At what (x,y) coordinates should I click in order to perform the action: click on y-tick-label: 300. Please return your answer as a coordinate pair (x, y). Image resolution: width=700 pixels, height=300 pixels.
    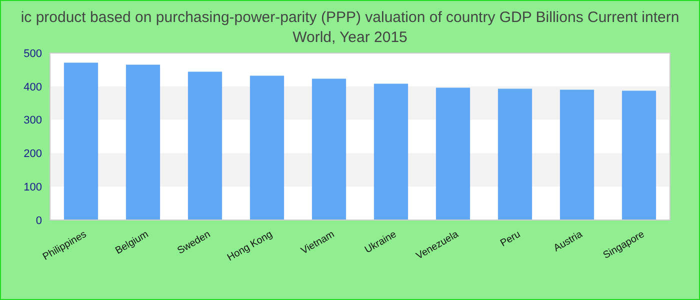
    Looking at the image, I should click on (33, 120).